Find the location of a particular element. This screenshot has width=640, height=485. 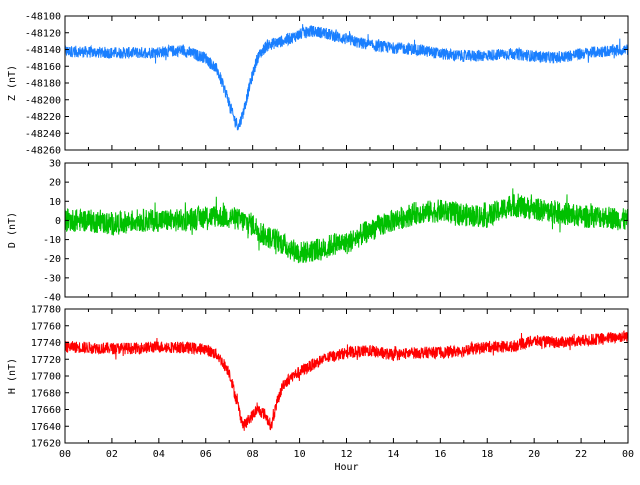

x-tick-label: 16 is located at coordinates (440, 454).